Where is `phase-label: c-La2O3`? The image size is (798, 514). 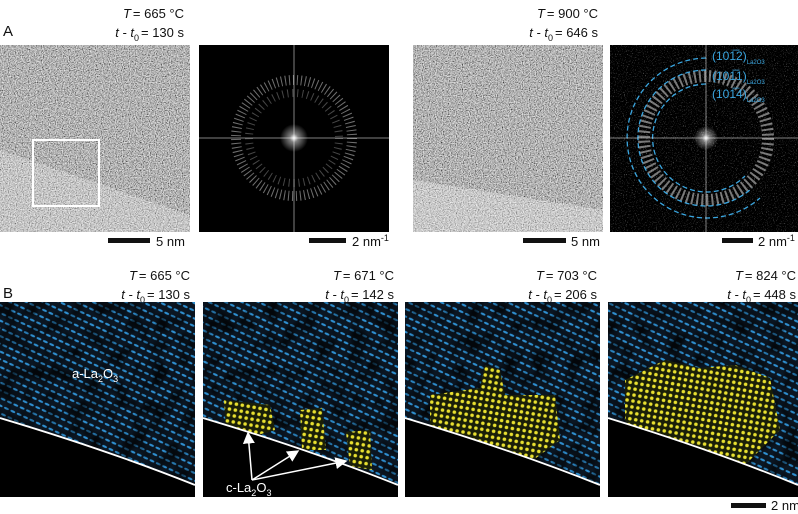
phase-label: c-La2O3 is located at coordinates (248, 489).